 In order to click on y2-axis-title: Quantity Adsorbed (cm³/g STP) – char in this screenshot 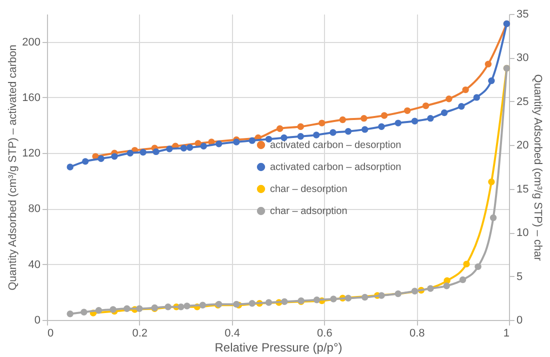, I will do `click(538, 168)`.